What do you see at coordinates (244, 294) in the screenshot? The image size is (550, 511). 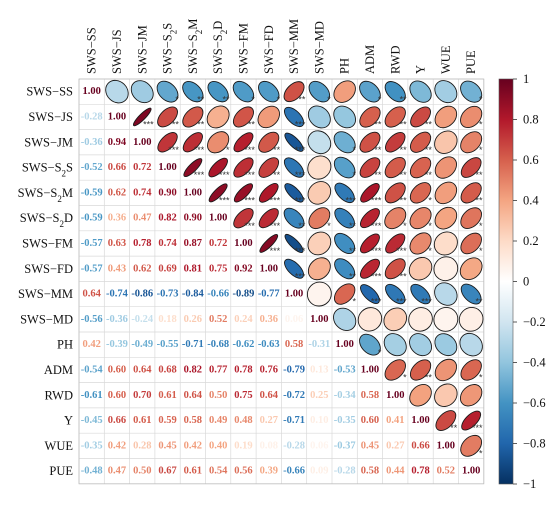 I see `correlation-value: -0.89` at bounding box center [244, 294].